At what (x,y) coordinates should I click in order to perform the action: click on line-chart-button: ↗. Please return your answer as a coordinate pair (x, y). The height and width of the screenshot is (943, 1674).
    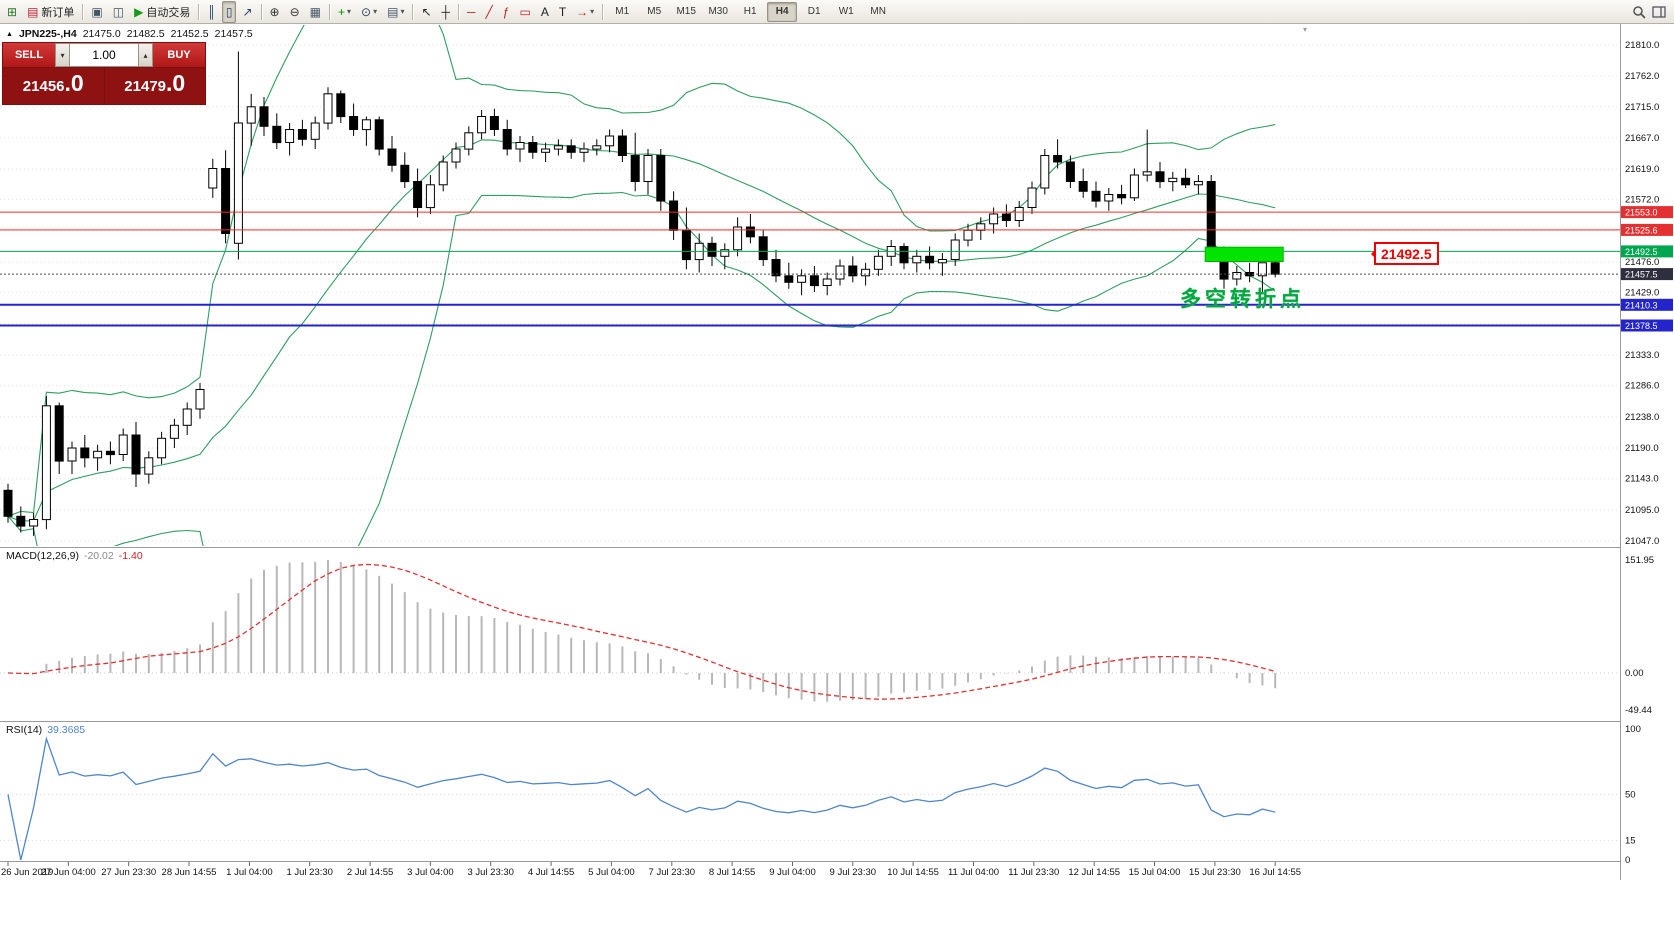
    Looking at the image, I should click on (247, 12).